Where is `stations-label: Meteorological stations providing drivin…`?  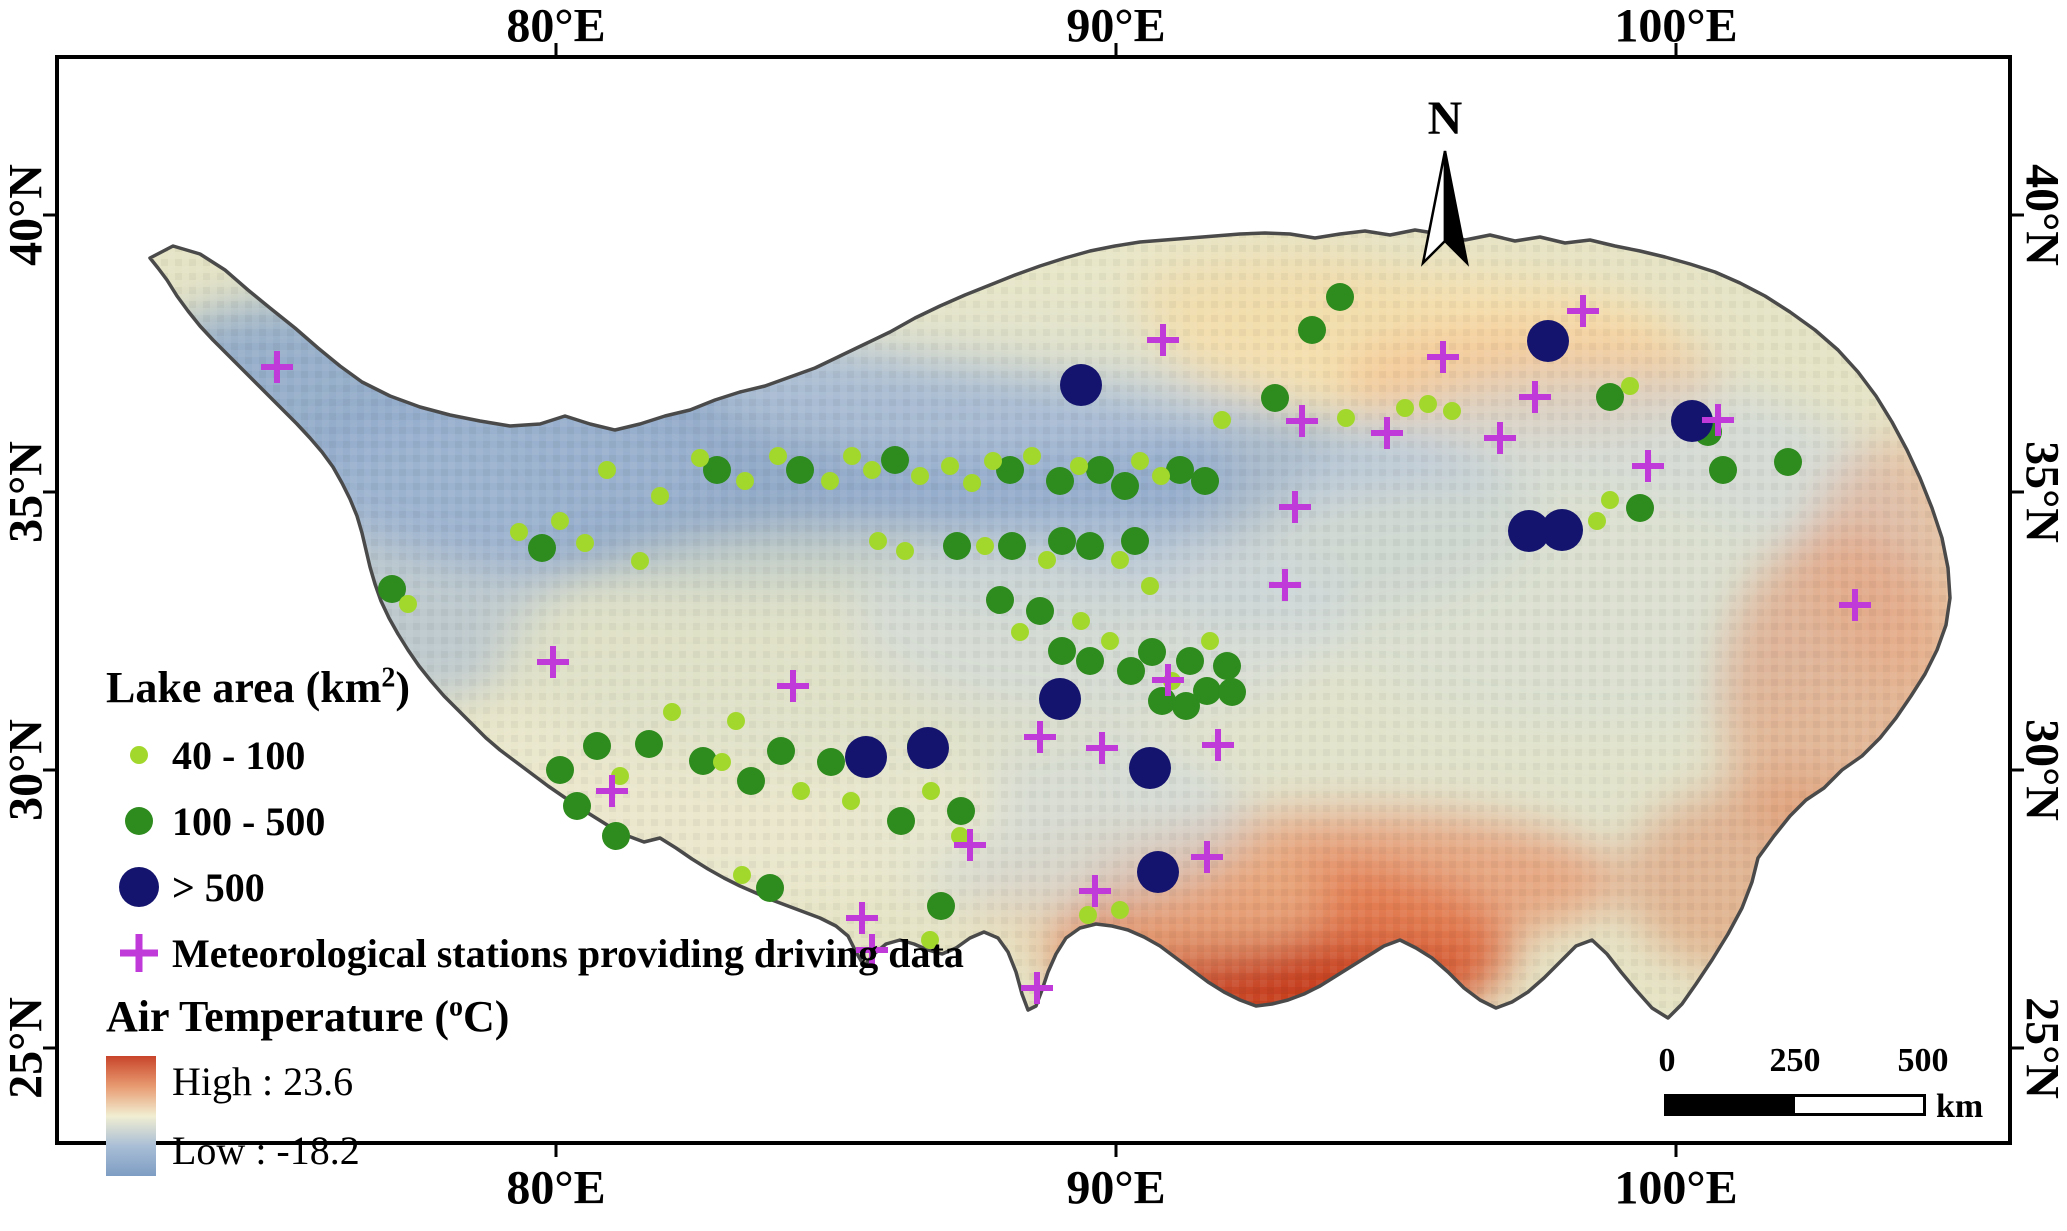 stations-label: Meteorological stations providing drivin… is located at coordinates (568, 953).